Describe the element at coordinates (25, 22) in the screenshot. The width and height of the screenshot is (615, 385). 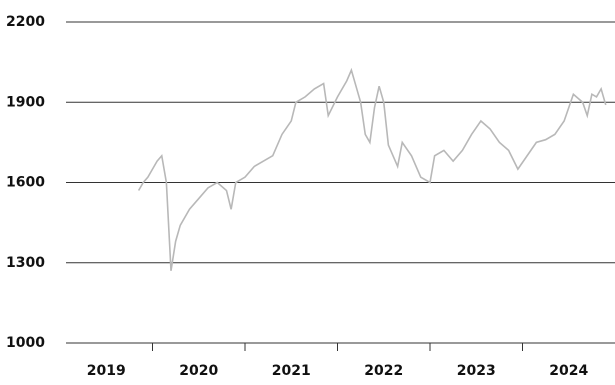
I see `y-tick-label: 2200` at that location.